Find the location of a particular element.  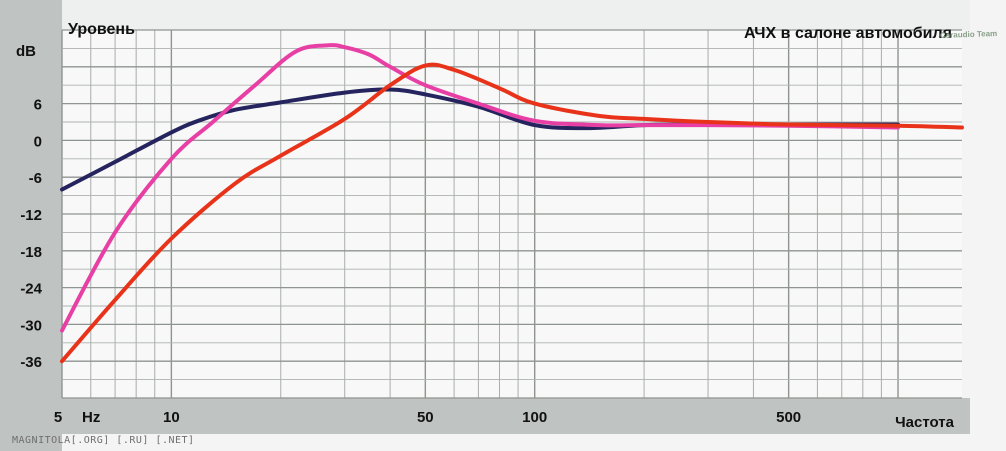

y-axis-title: Уровень is located at coordinates (101, 29).